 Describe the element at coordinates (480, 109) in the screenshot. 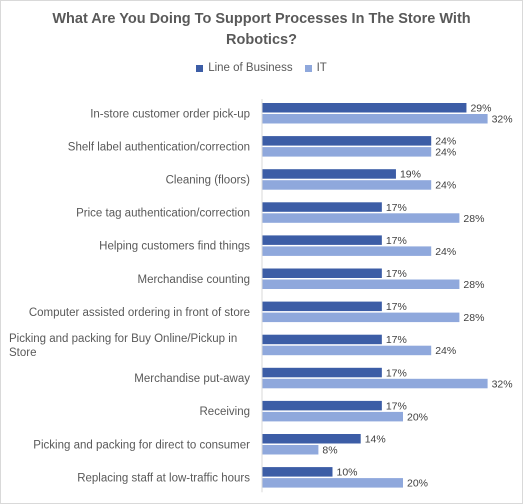

I see `value-label-line-of-business-in-store-customer-order-pick-up: 29%` at that location.